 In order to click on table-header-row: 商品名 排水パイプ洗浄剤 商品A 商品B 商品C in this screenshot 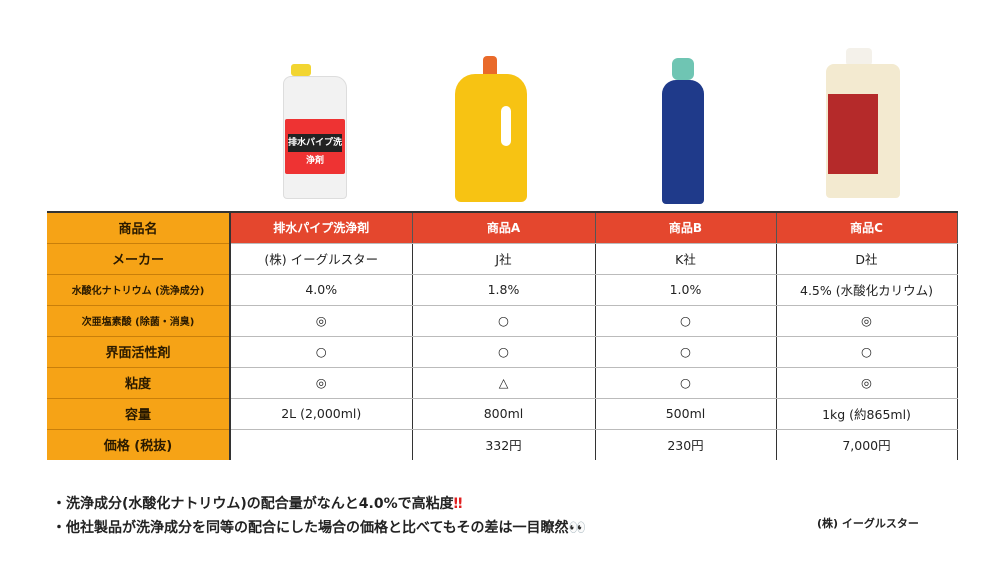, I will do `click(502, 227)`.